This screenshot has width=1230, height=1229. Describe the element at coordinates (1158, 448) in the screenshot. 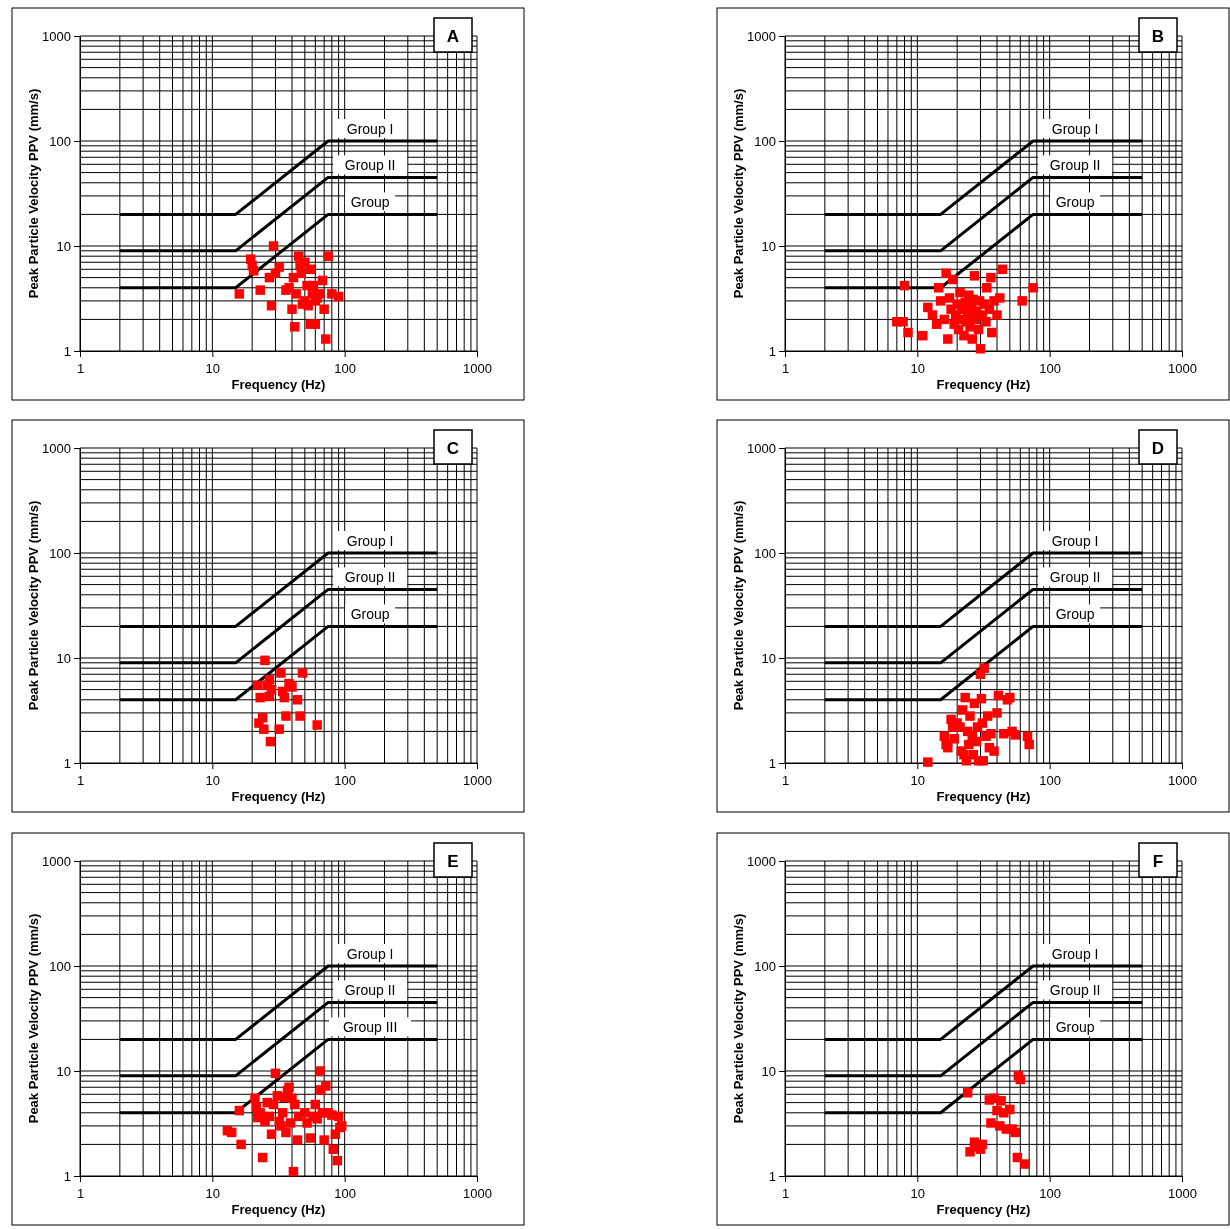

I see `annotation: D` at that location.